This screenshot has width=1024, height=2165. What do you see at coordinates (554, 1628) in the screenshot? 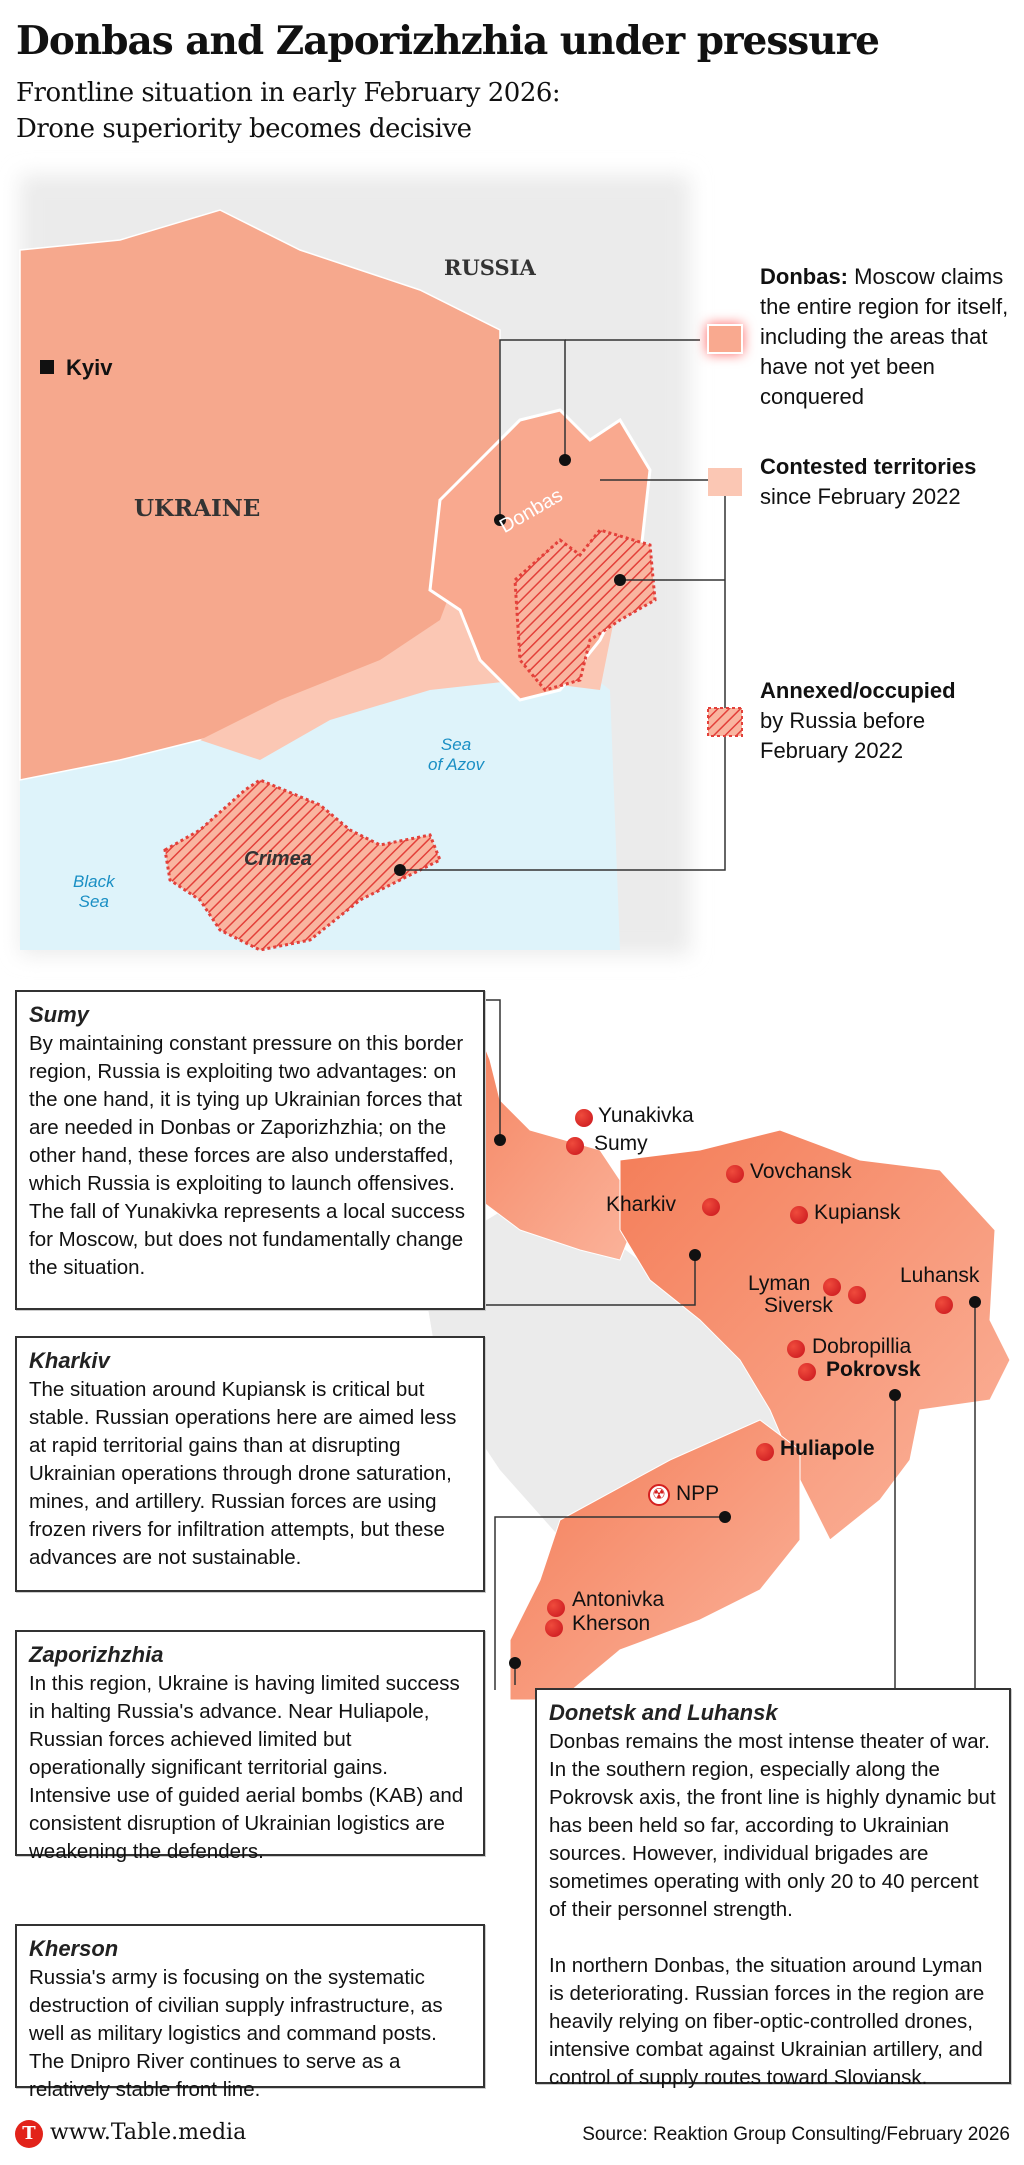
I see `city-dot-kherson` at bounding box center [554, 1628].